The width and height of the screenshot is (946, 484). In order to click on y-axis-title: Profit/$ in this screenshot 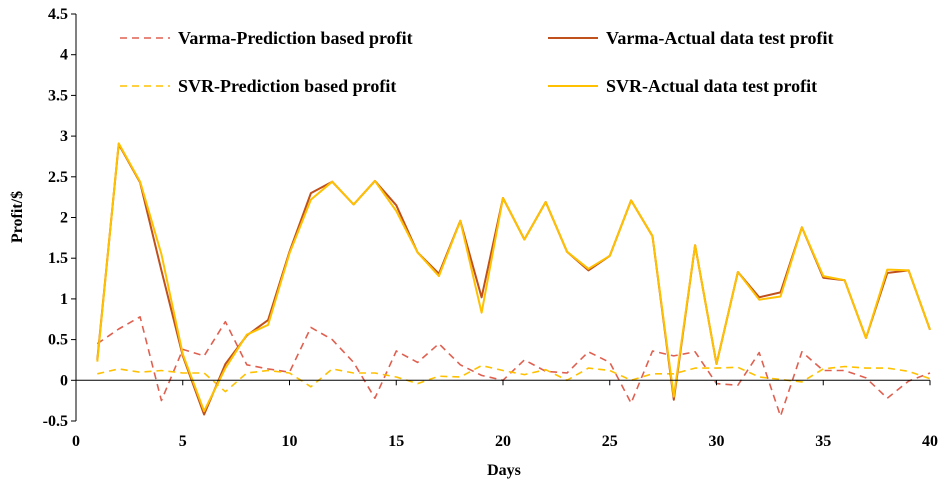, I will do `click(17, 217)`.